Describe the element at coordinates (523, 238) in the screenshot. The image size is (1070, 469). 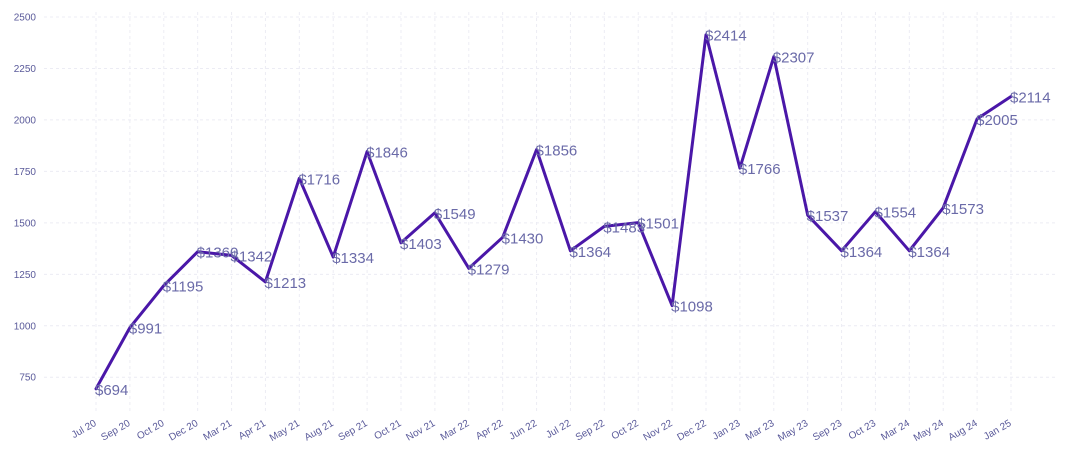
I see `data-label: $1430` at that location.